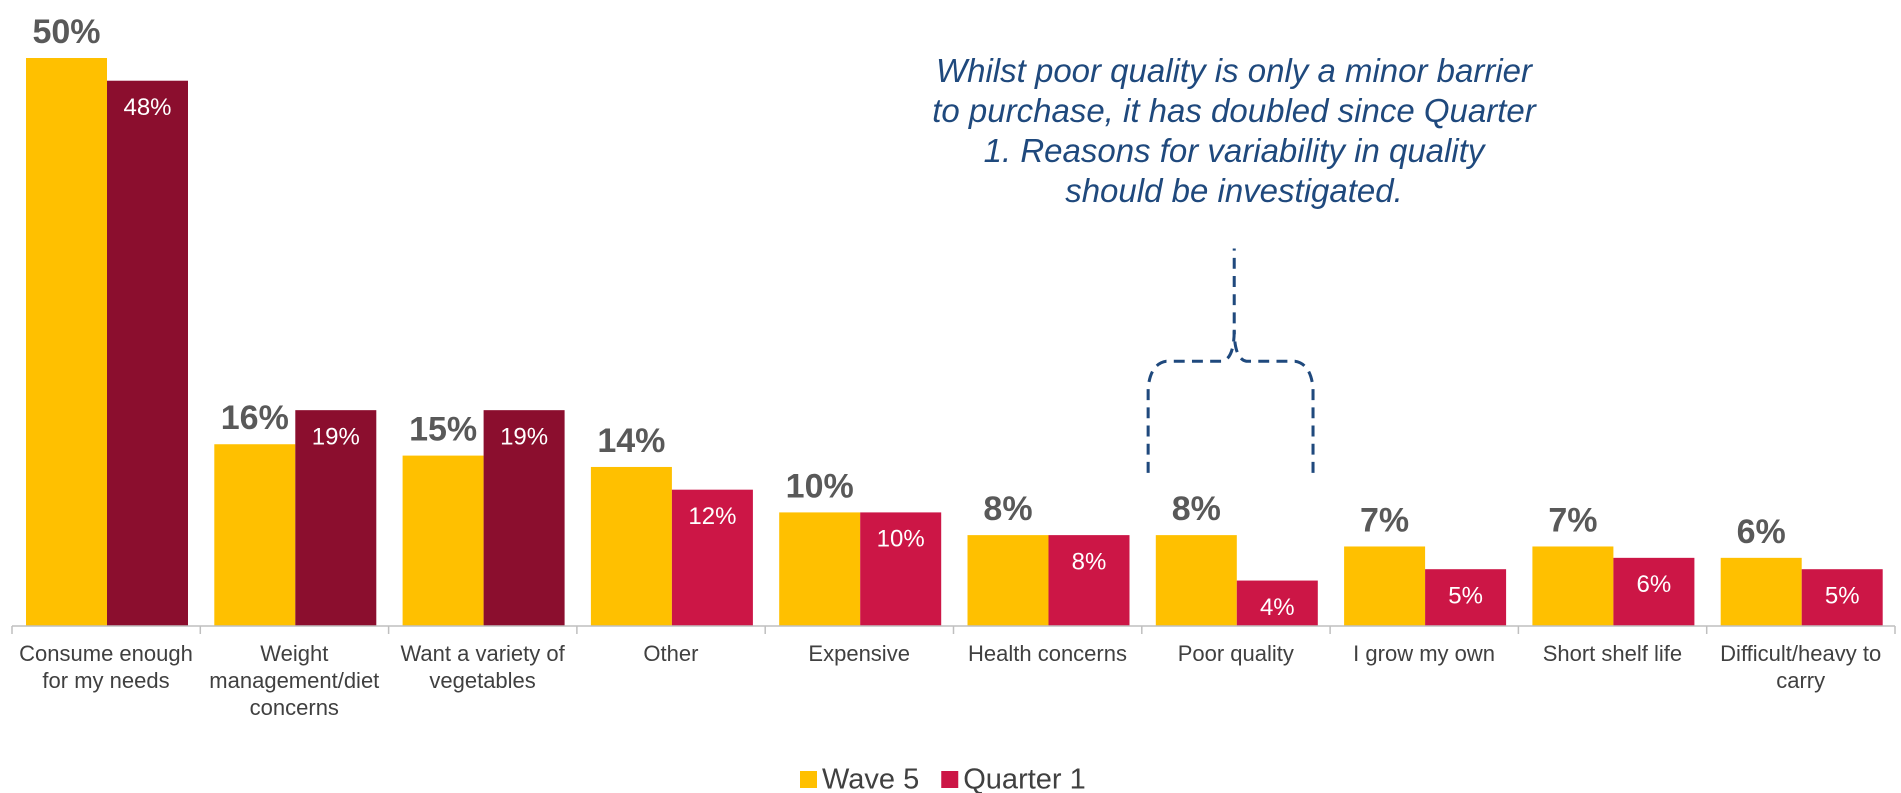 The image size is (1901, 793). What do you see at coordinates (294, 680) in the screenshot?
I see `x-tick-label: Weight management/diet concerns` at bounding box center [294, 680].